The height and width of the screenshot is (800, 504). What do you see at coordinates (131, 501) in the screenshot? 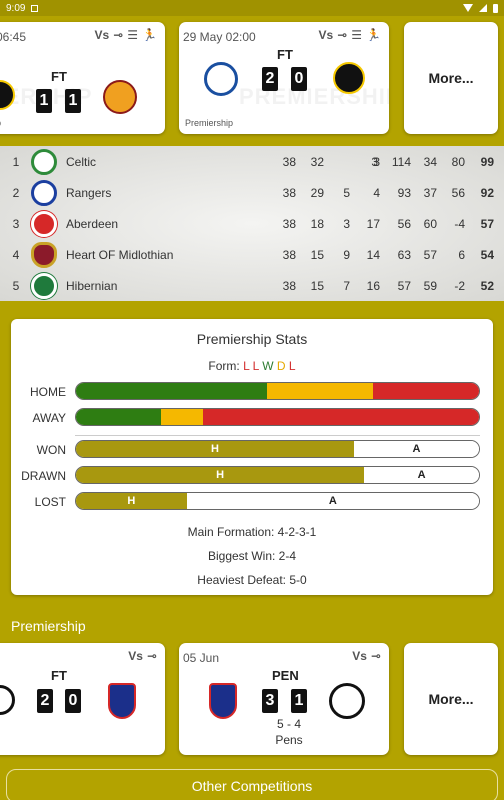
I see `lost-home-segment: H` at bounding box center [131, 501].